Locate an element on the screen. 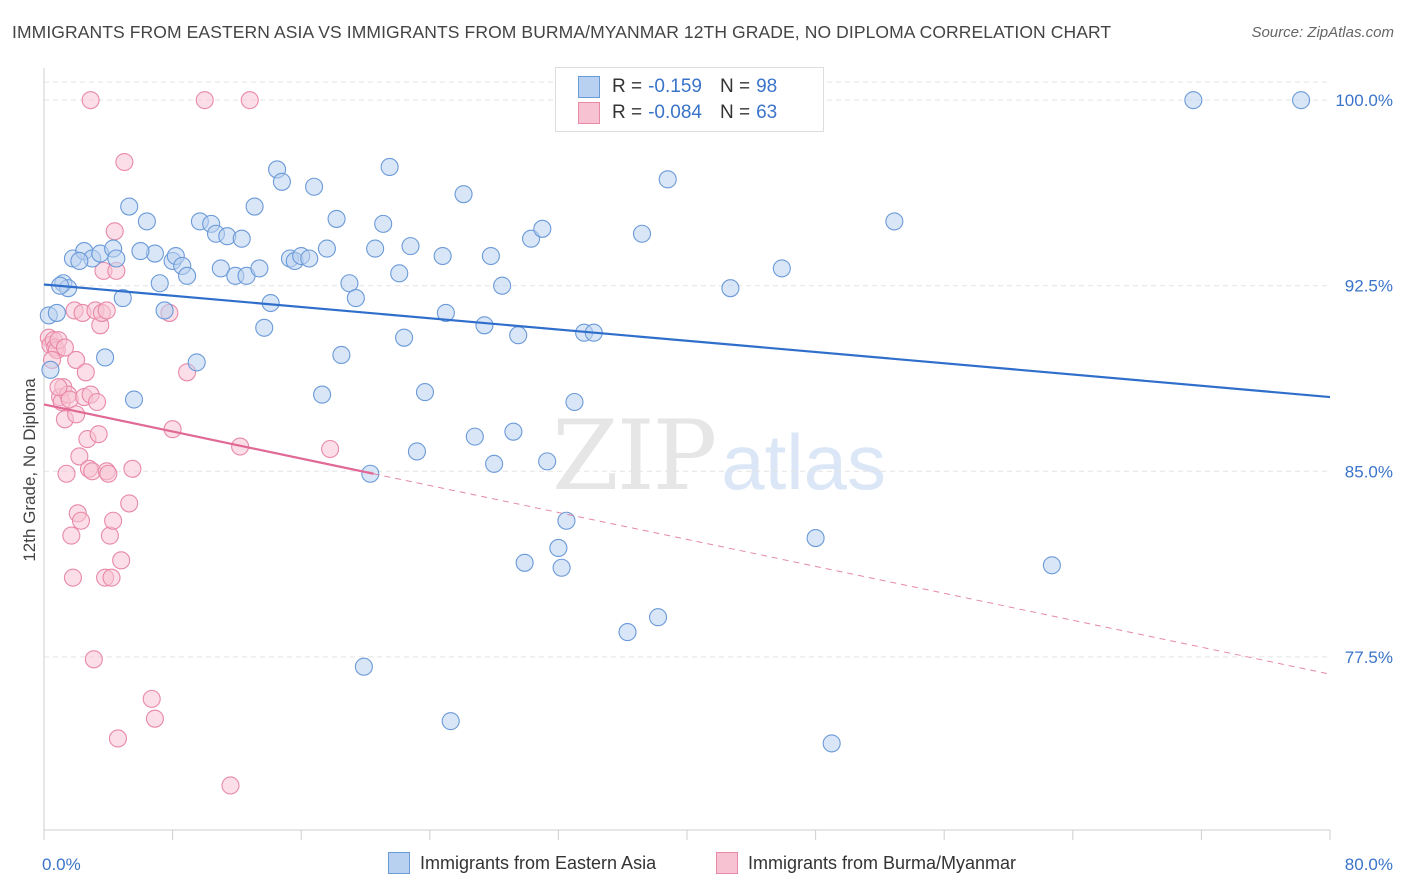  eastern-asia-trend-line is located at coordinates (687, 341).